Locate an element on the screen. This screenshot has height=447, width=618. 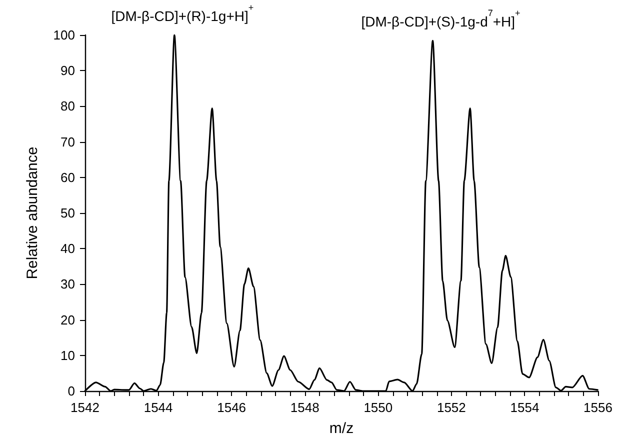
y-axis-title: Relative abundance is located at coordinates (32, 213).